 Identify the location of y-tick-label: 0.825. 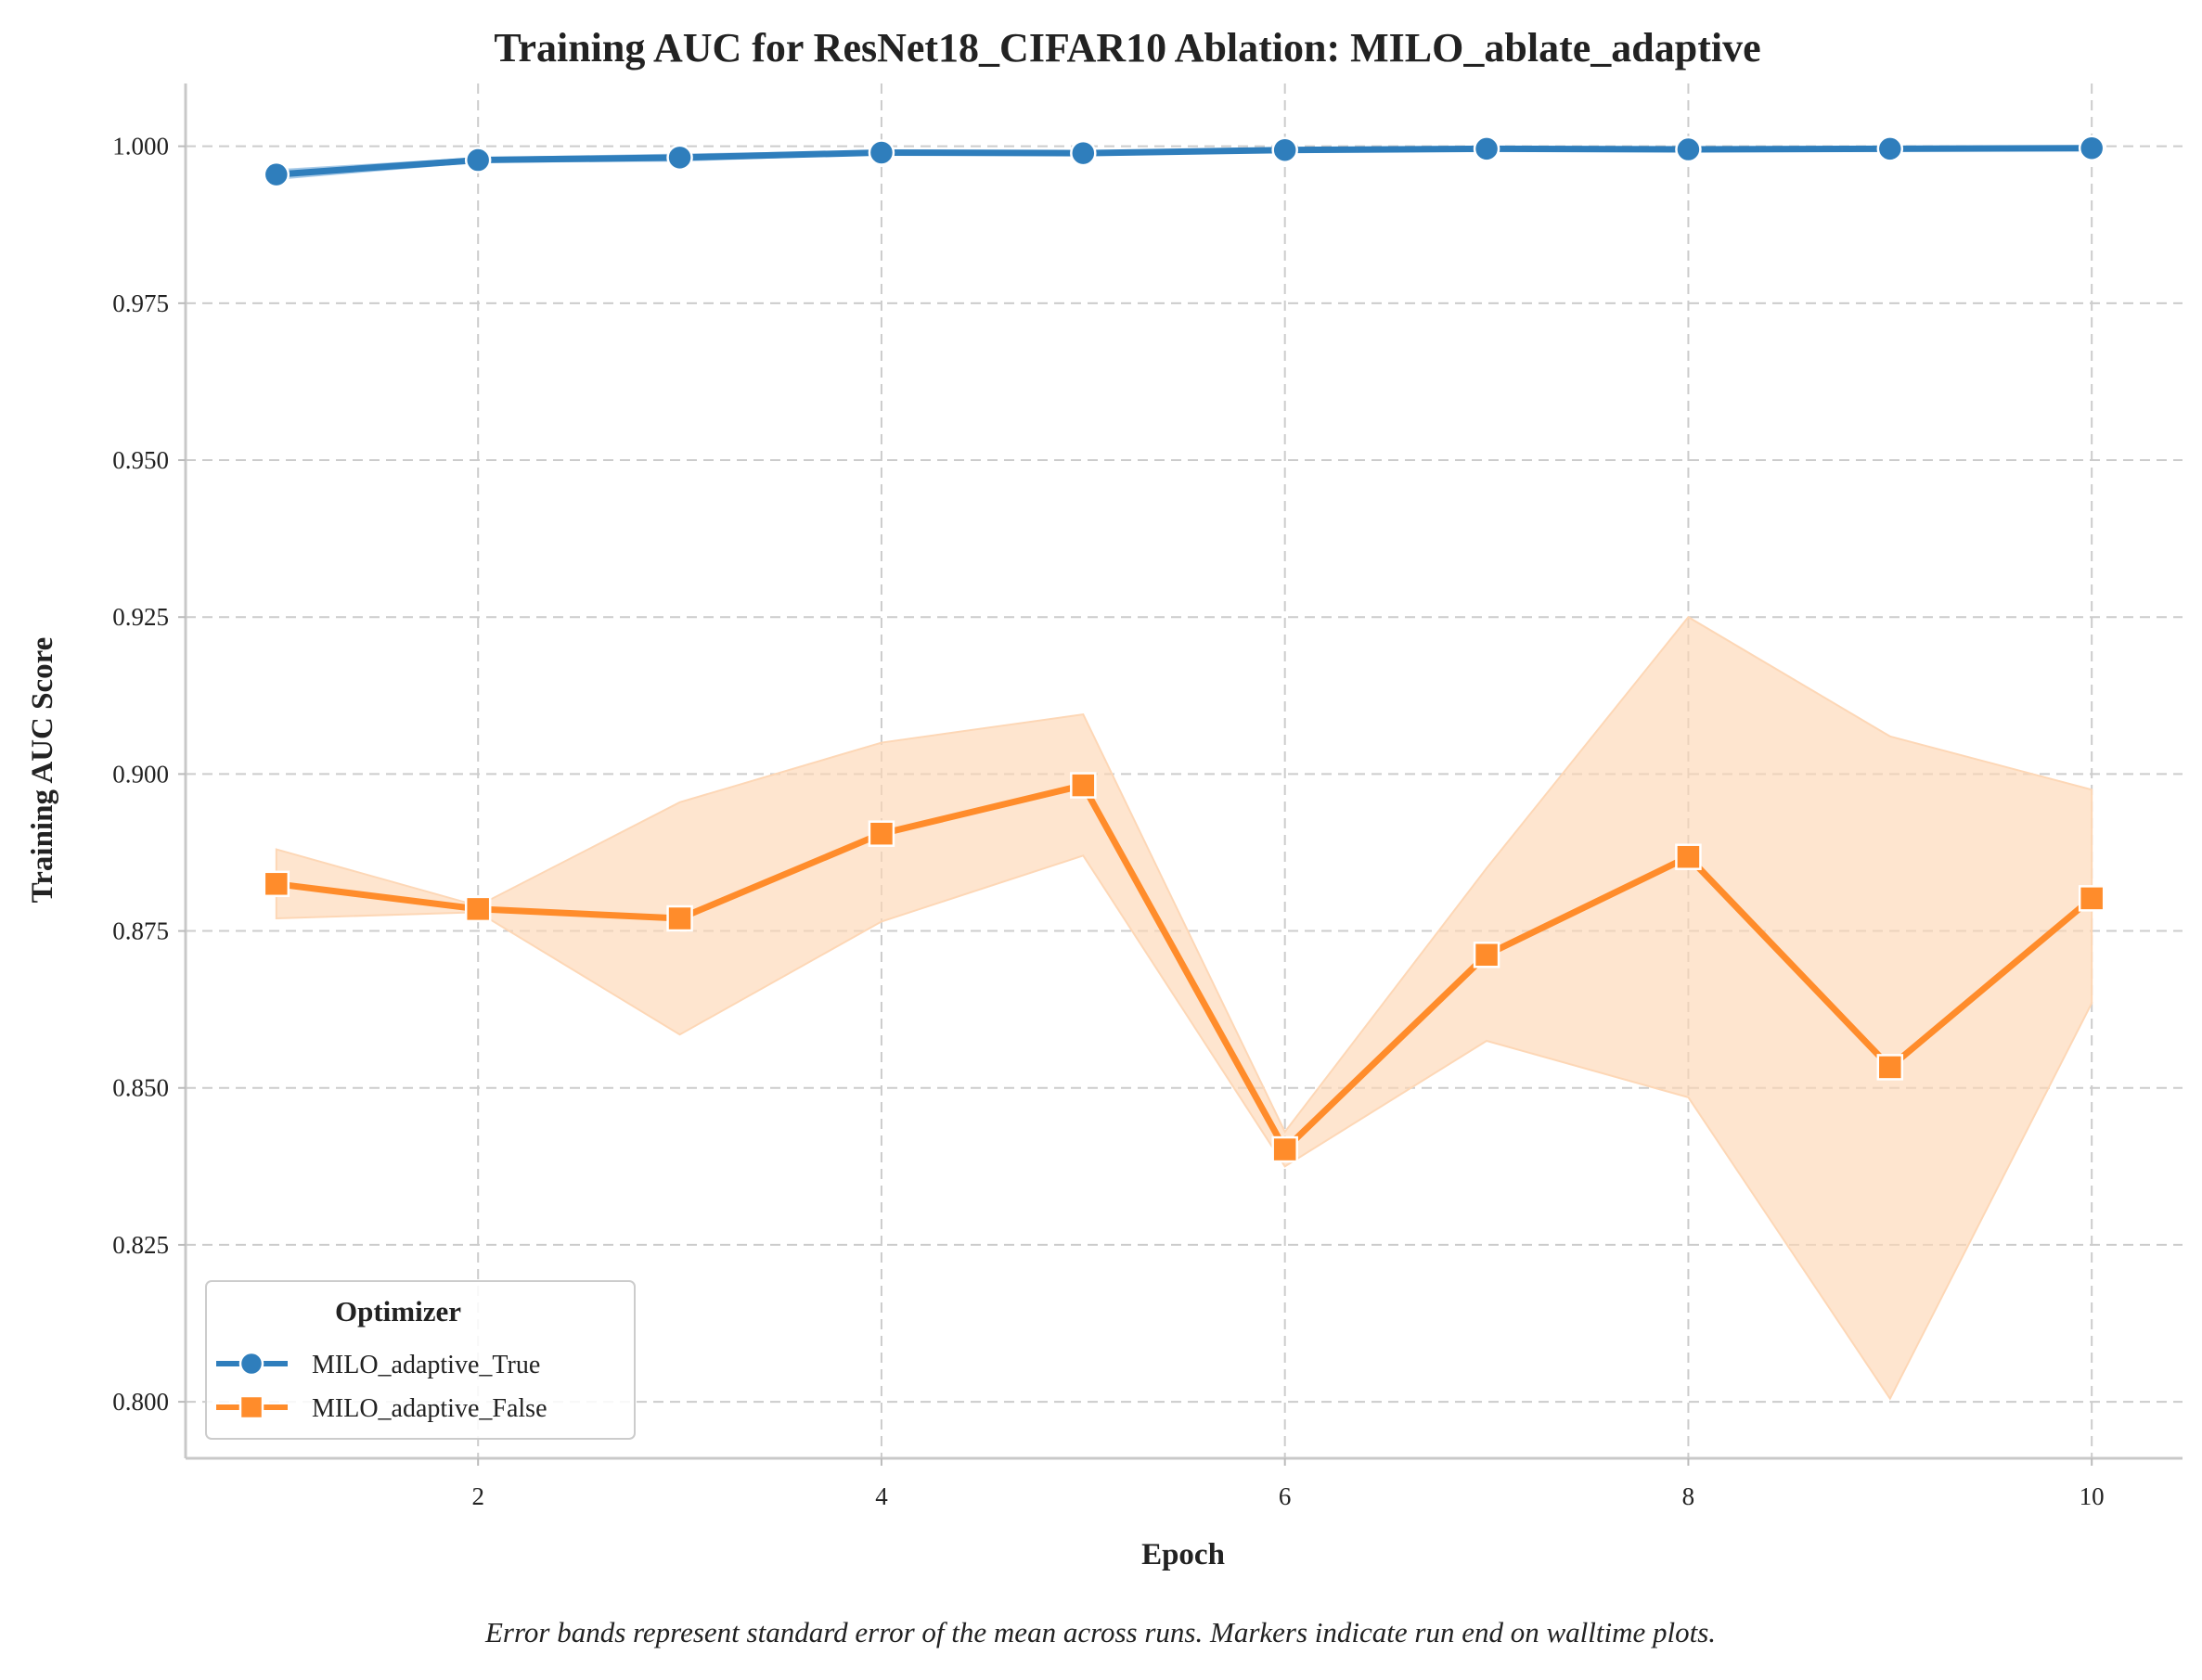
(140, 1245).